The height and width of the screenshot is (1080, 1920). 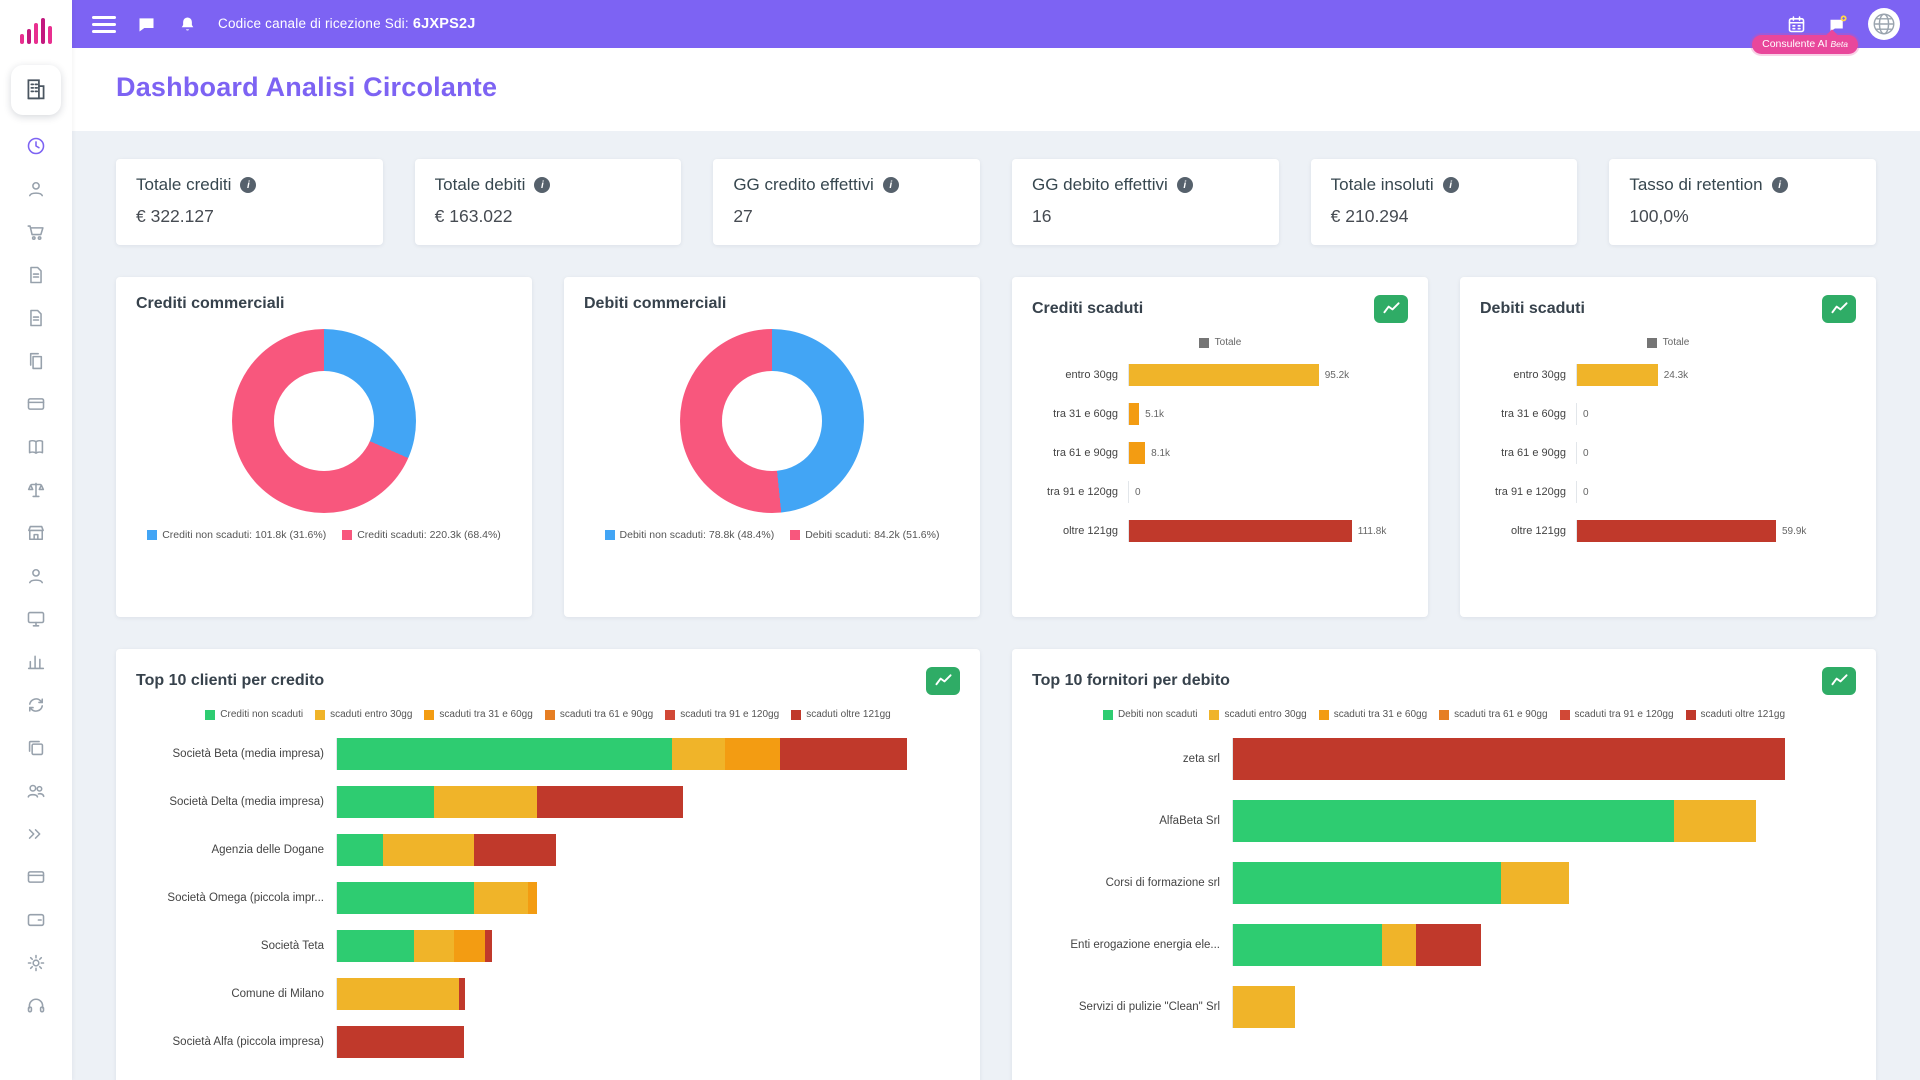 I want to click on kpi-label: Tasso di retention, so click(x=1696, y=184).